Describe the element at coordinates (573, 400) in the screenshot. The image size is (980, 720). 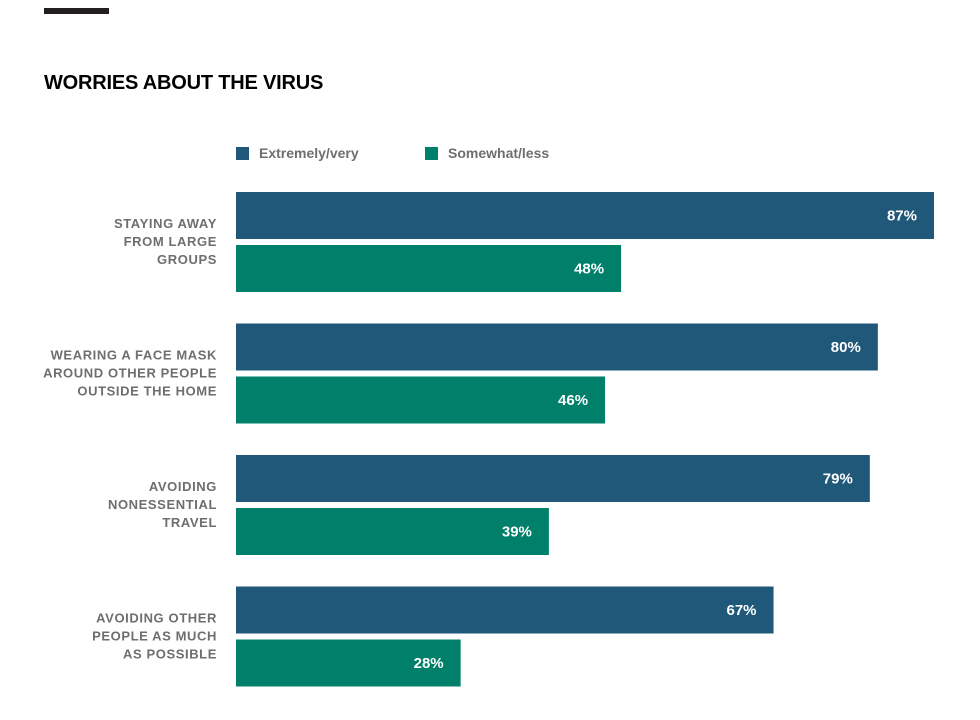
I see `data-label: 46%` at that location.